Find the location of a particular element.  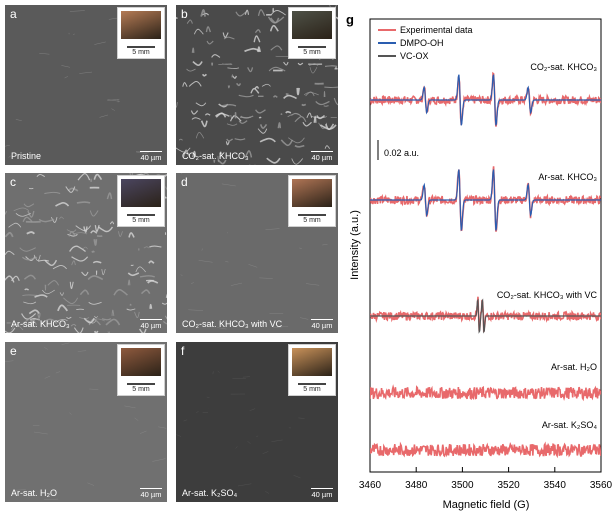

sem-panel-f: f Ar-sat. K₂SO₄ 40 µm 5 mm is located at coordinates (257, 422).